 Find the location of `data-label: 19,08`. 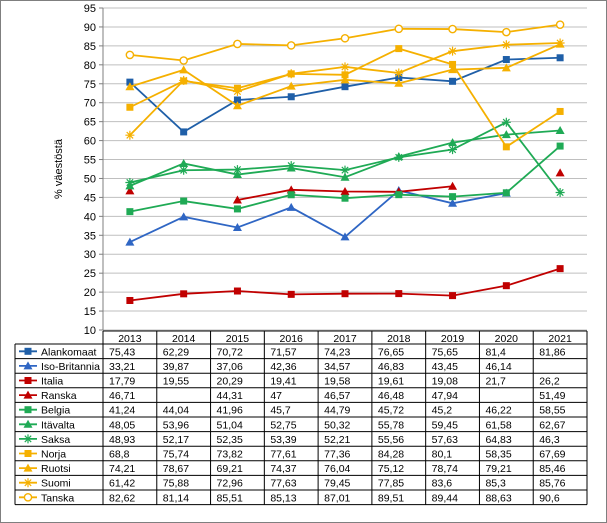

data-label: 19,08 is located at coordinates (445, 382).